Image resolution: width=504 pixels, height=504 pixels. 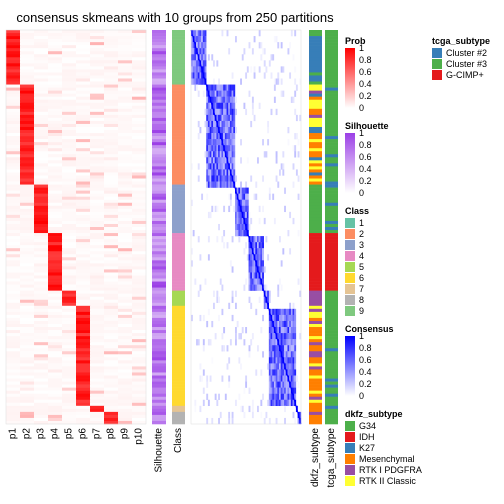 I want to click on dkfz-cell, so click(x=315, y=235).